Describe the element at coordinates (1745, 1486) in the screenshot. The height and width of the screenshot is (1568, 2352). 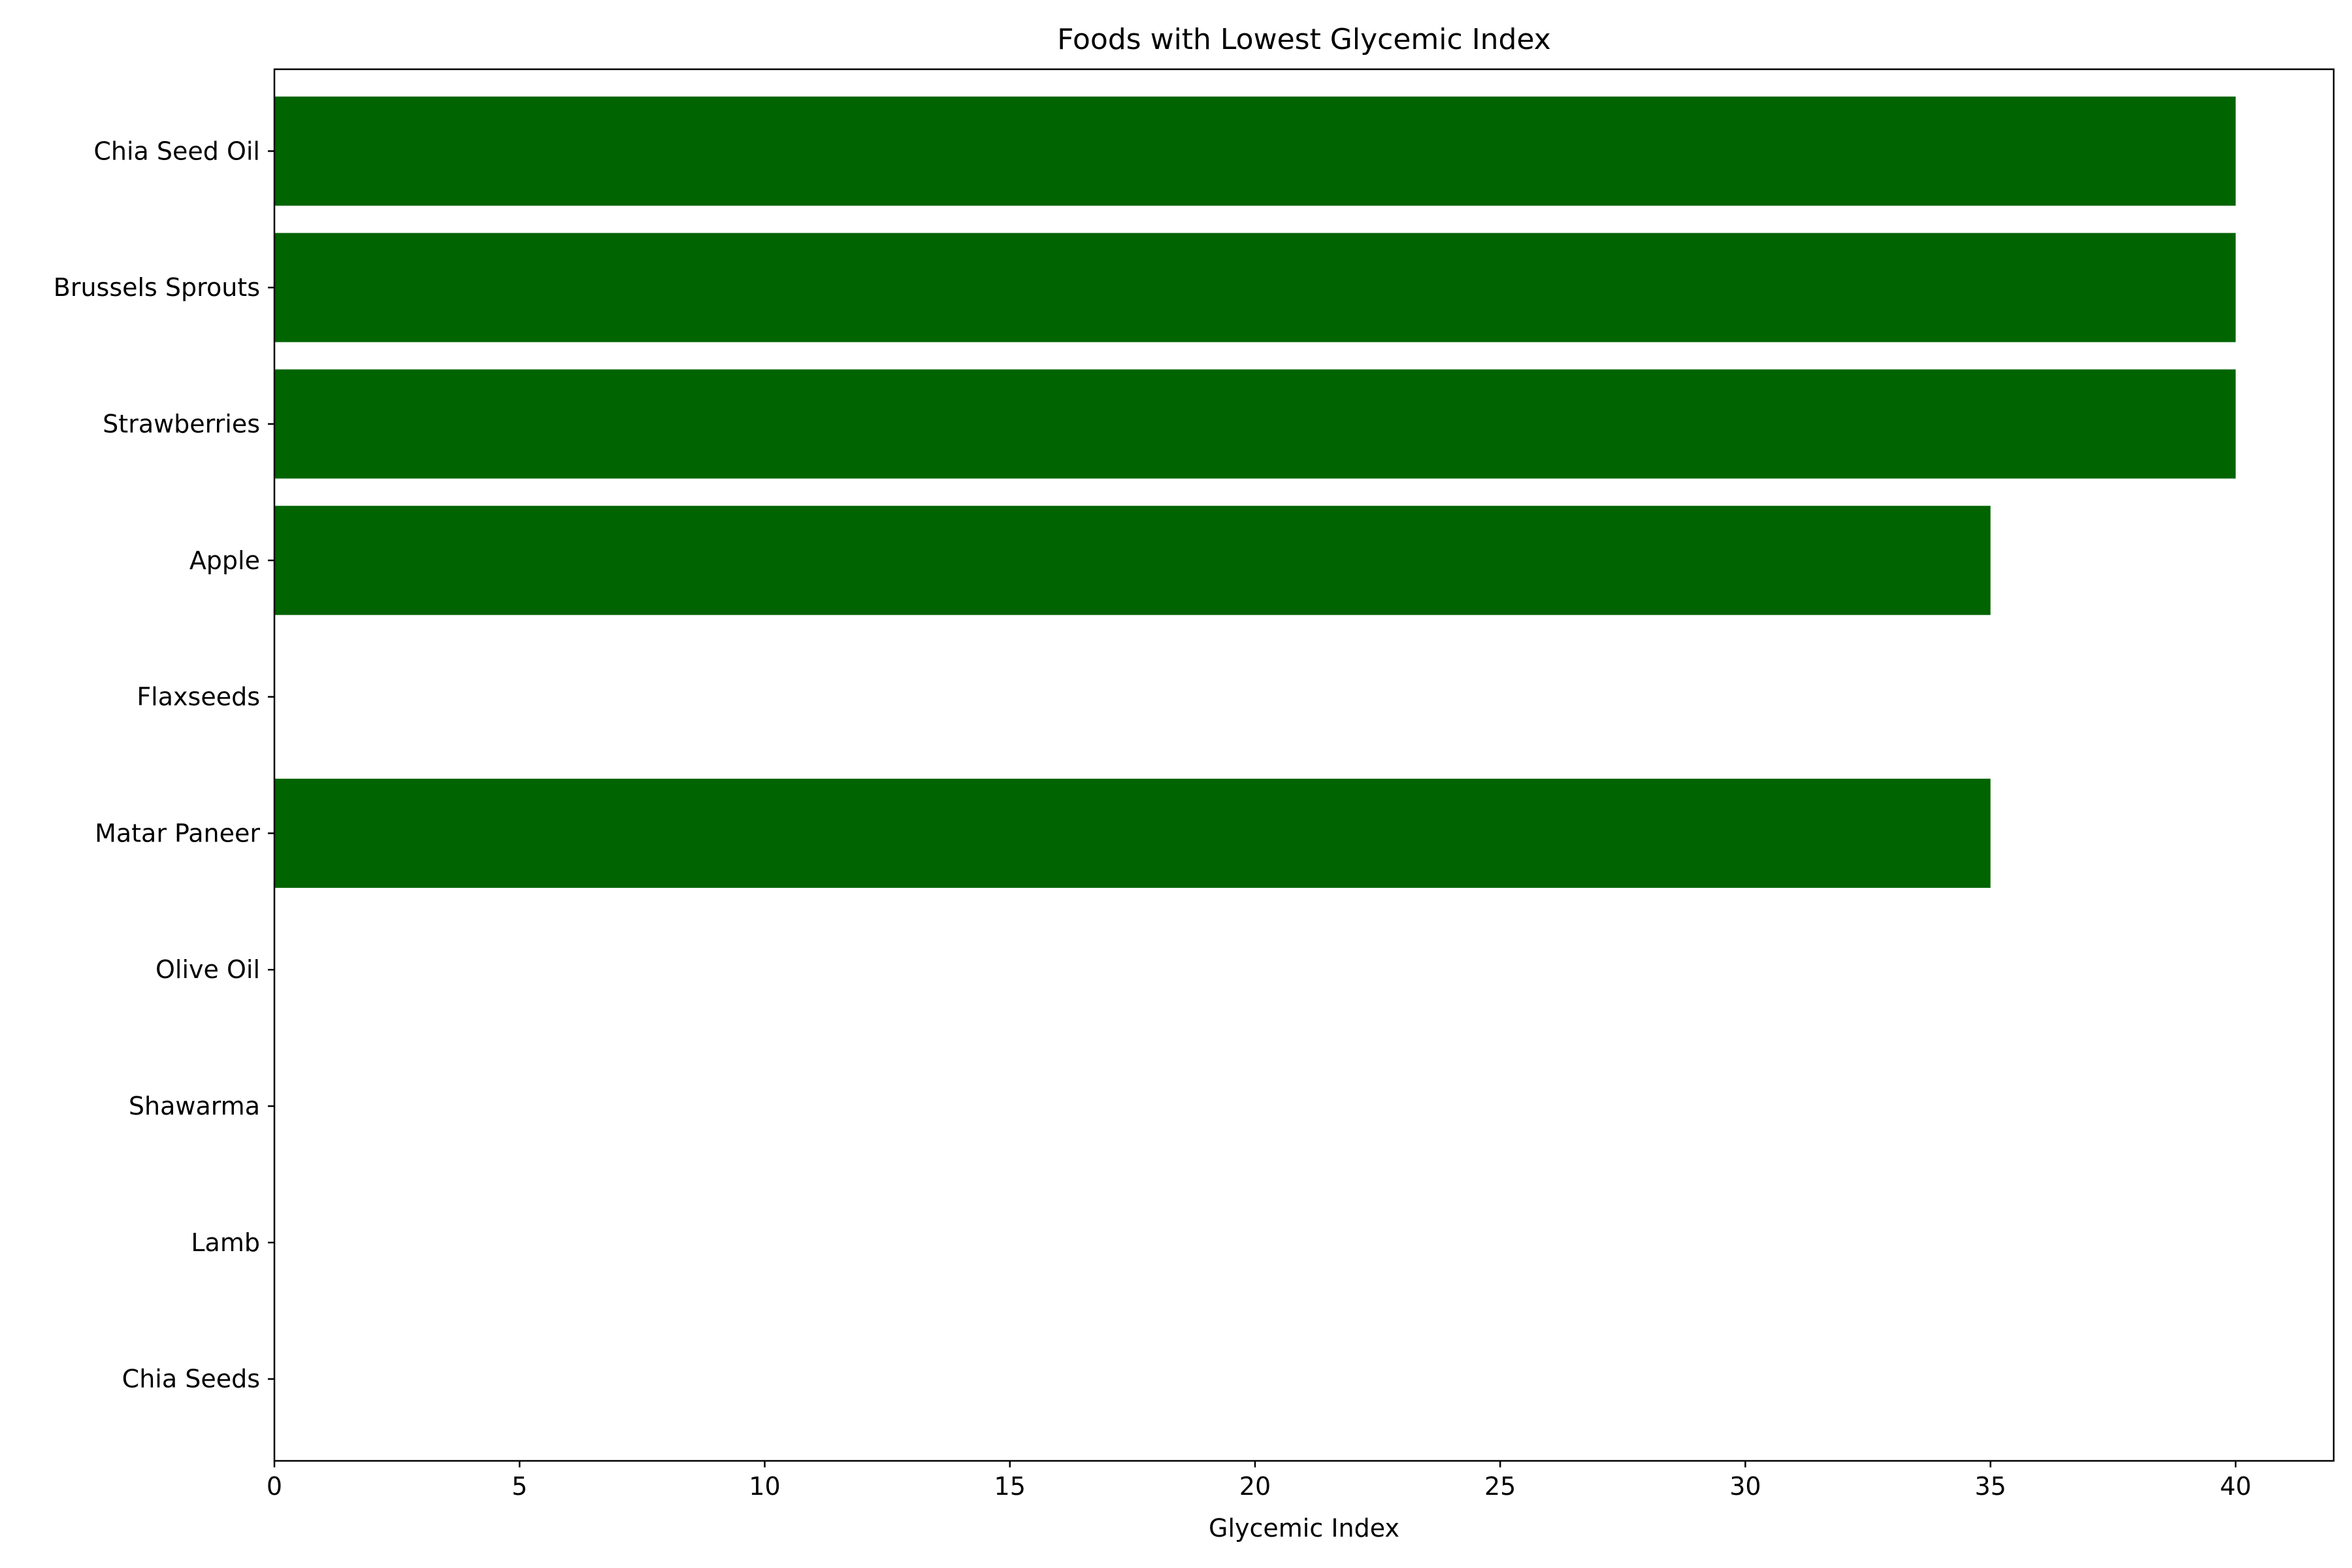
I see `x-tick-label: 30` at that location.